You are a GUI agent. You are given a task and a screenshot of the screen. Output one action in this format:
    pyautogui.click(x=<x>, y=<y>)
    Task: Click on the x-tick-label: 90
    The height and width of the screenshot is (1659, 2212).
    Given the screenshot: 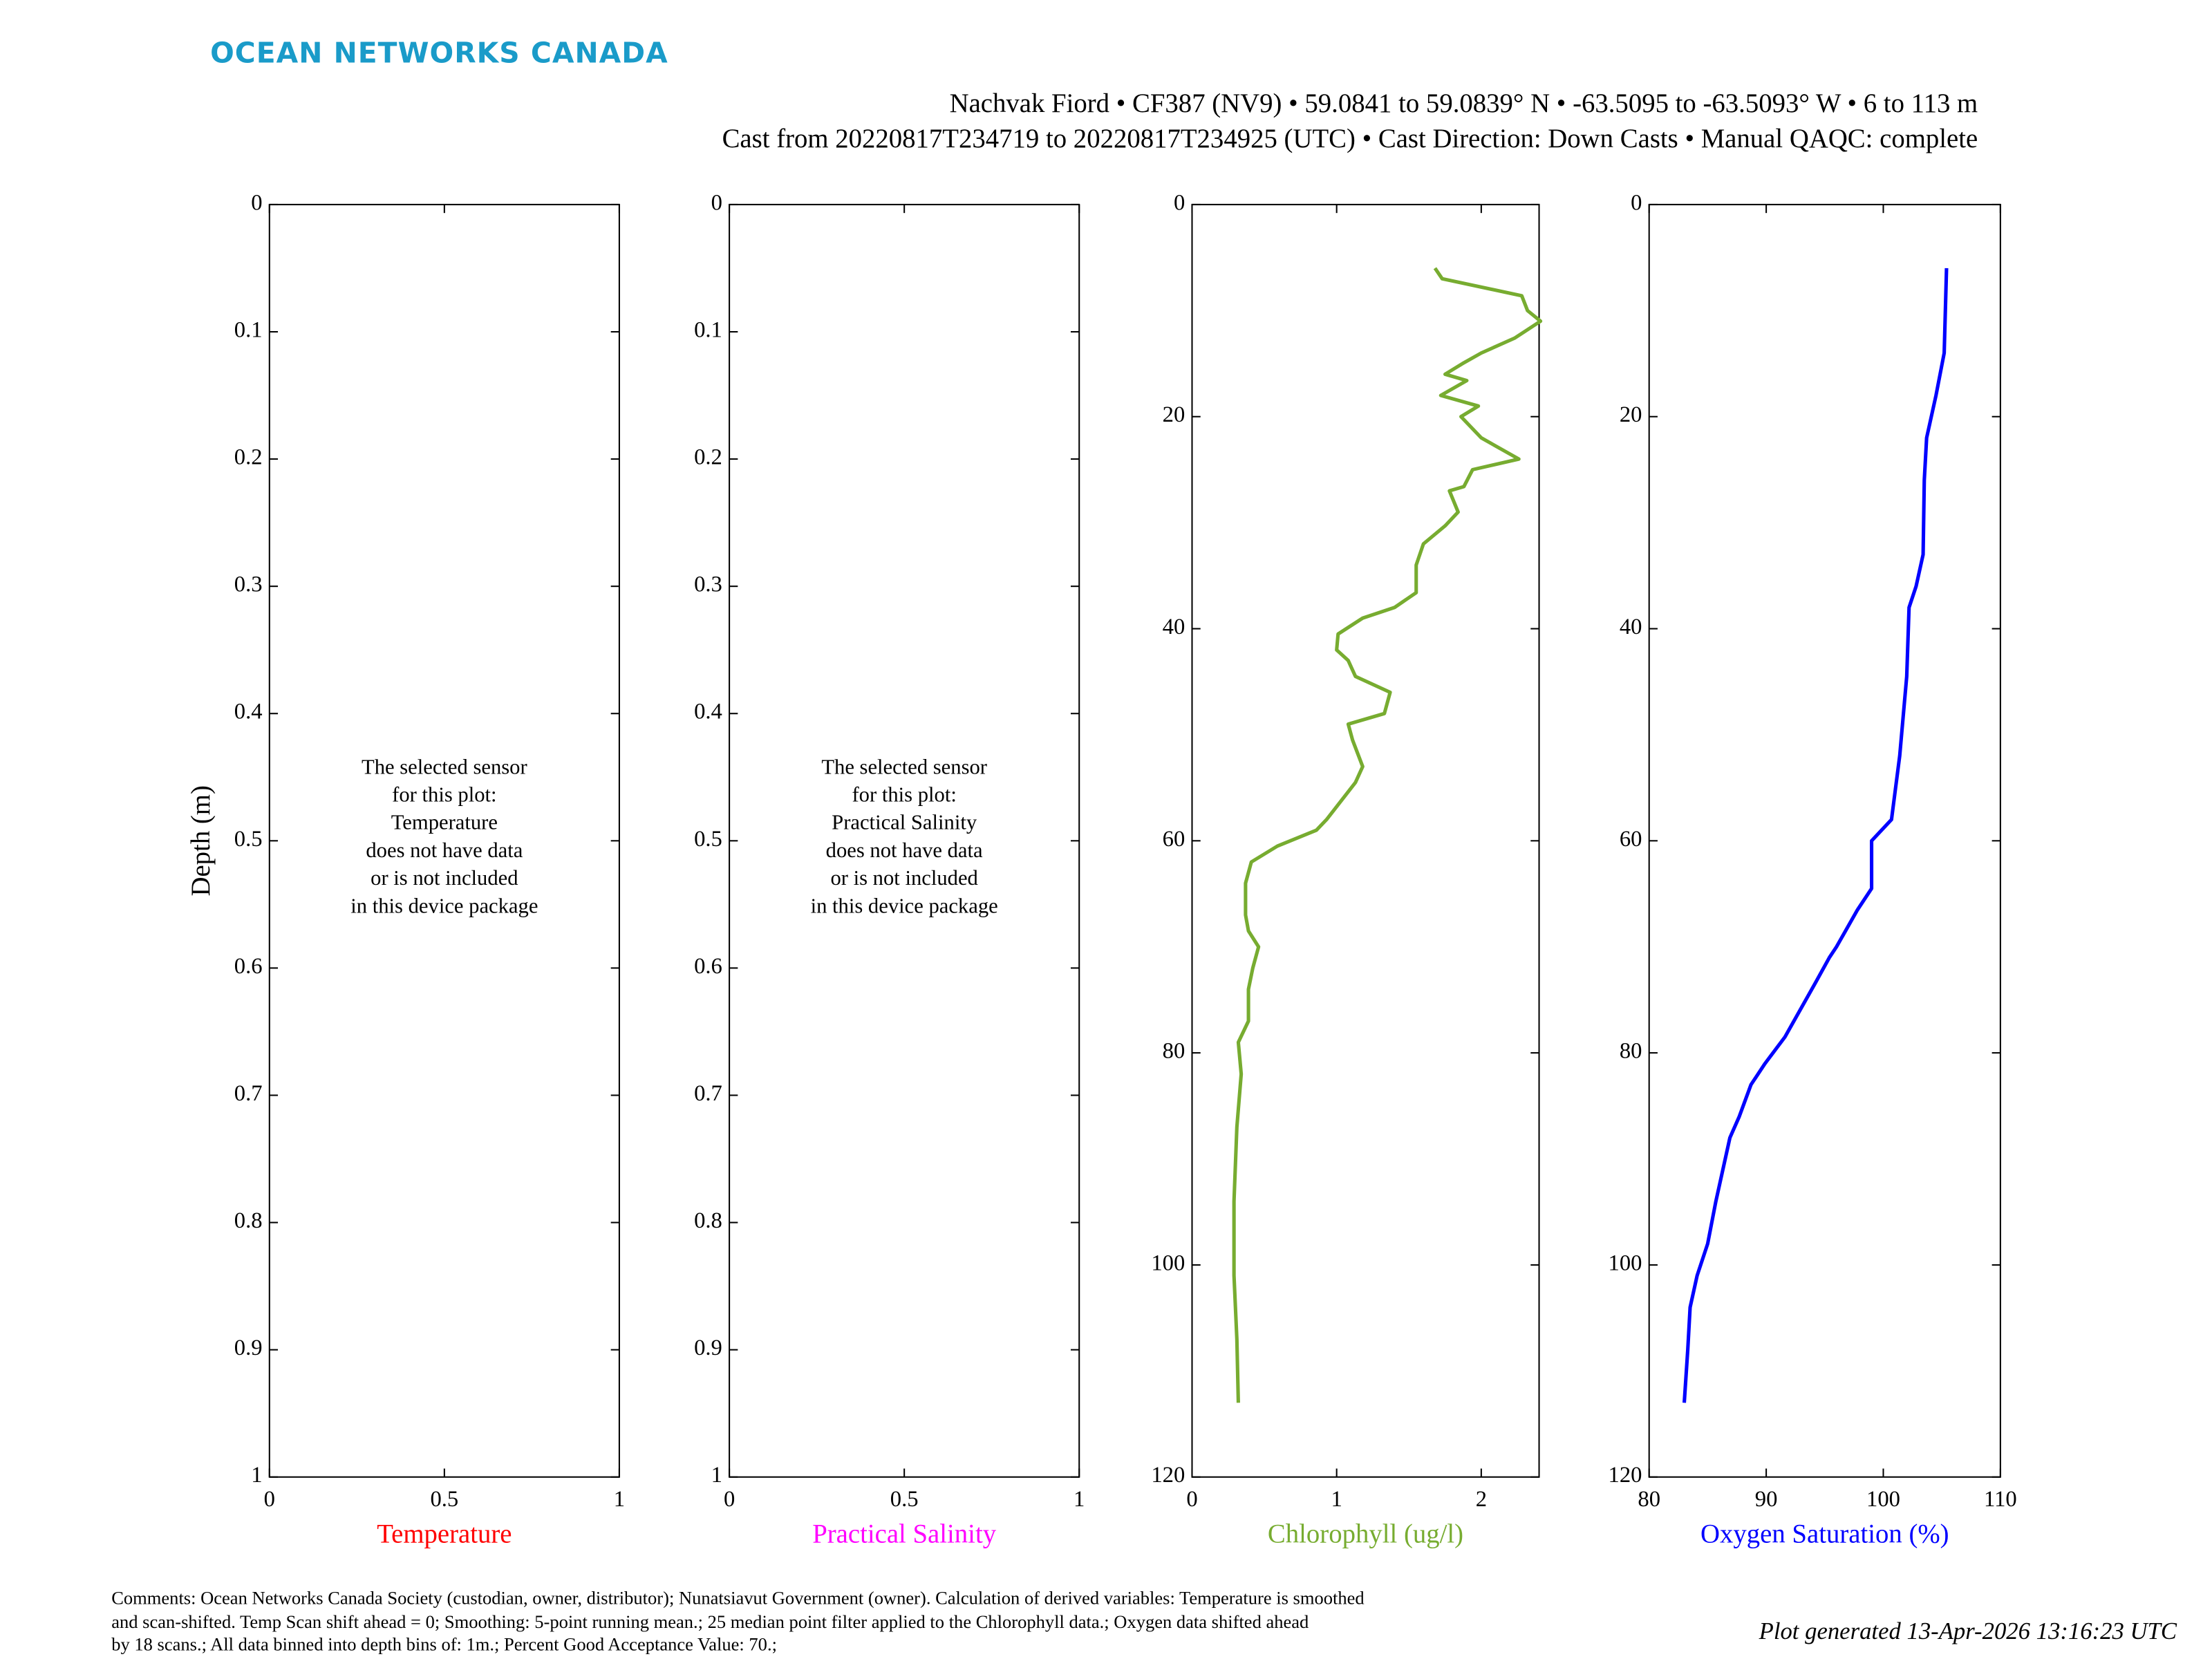 What is the action you would take?
    pyautogui.click(x=1766, y=1499)
    